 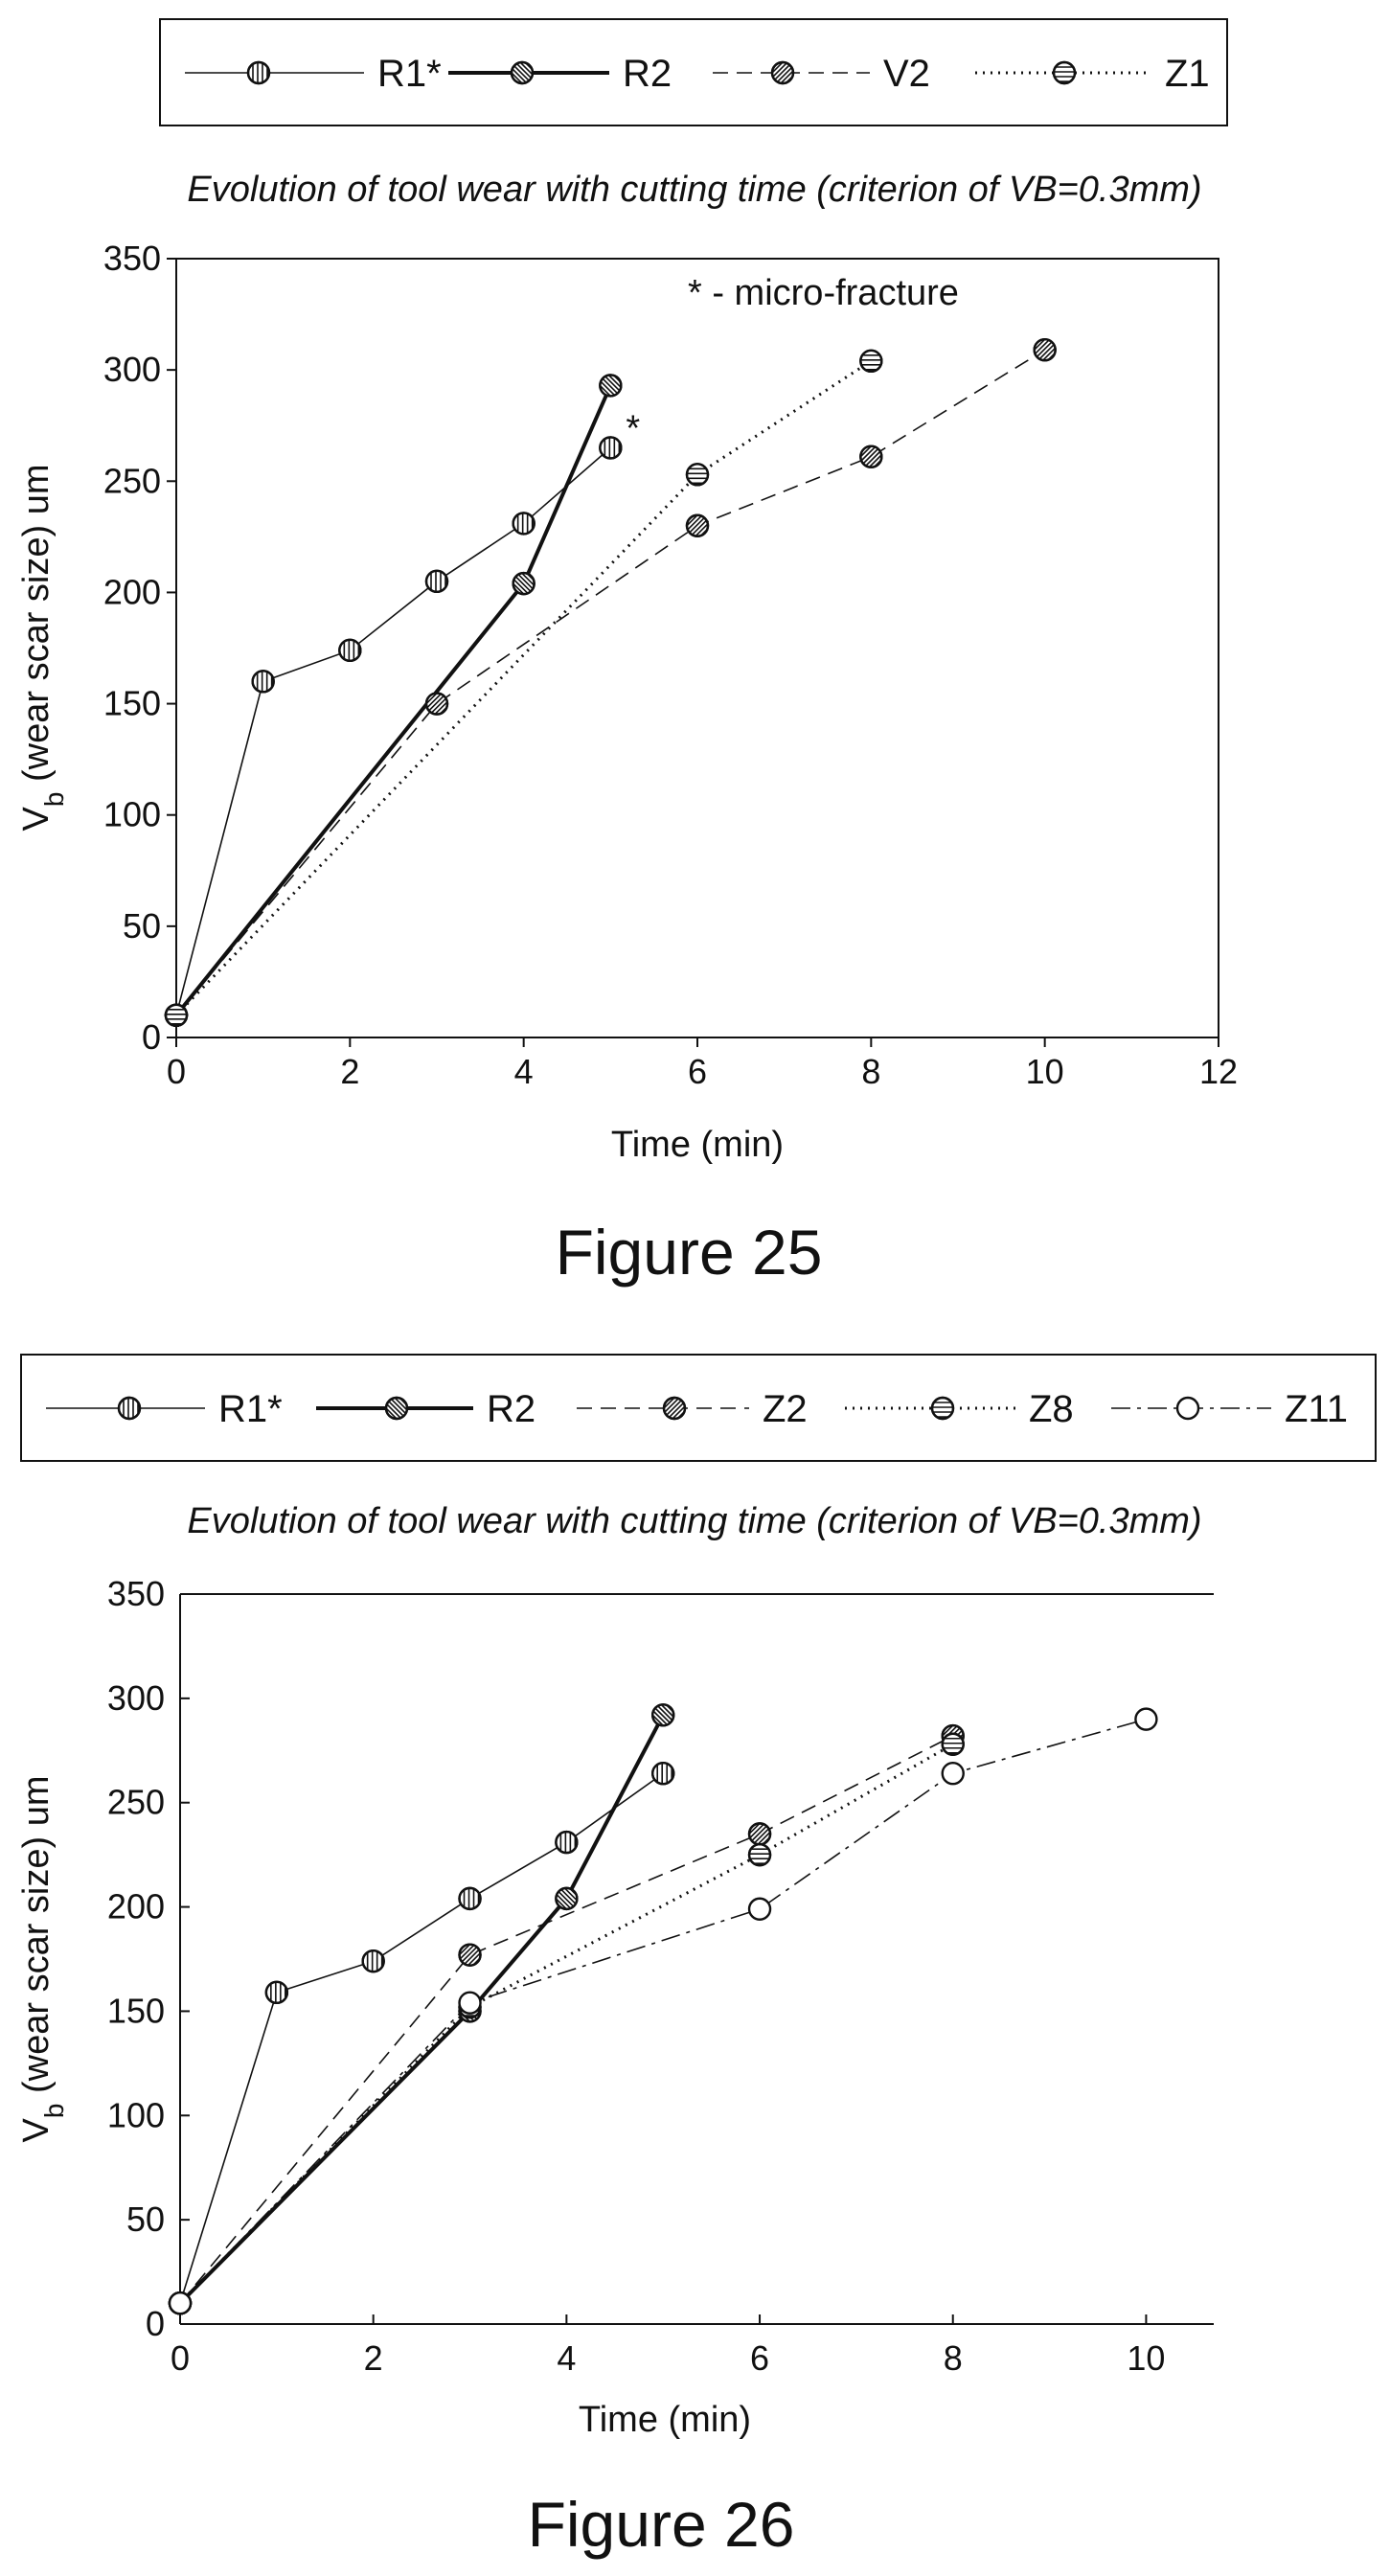 What do you see at coordinates (959, 1409) in the screenshot?
I see `legend-entry-z8: Z8` at bounding box center [959, 1409].